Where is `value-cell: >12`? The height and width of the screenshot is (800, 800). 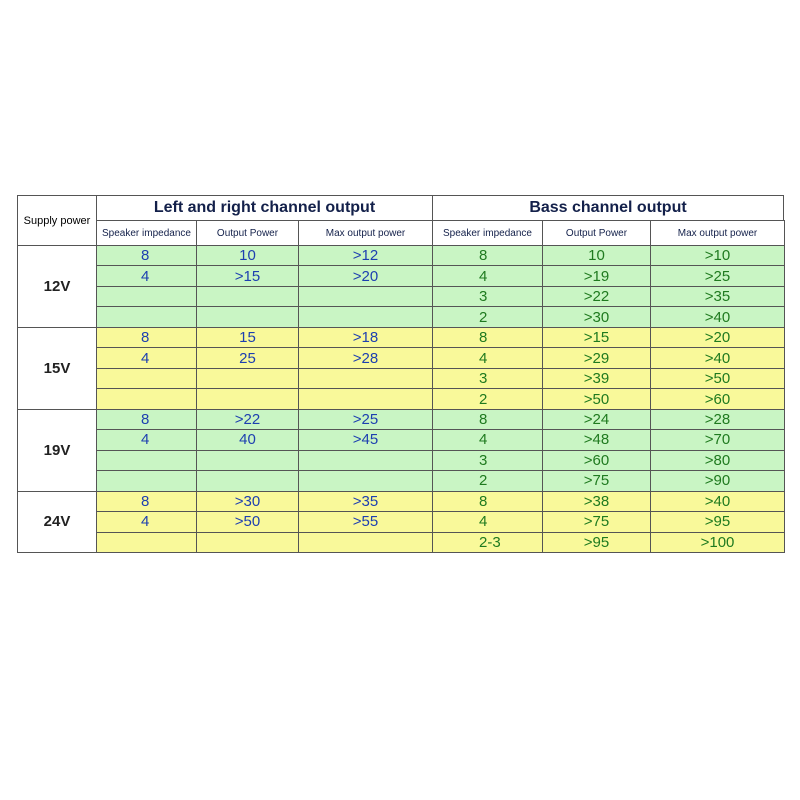
value-cell: >12 is located at coordinates (365, 256).